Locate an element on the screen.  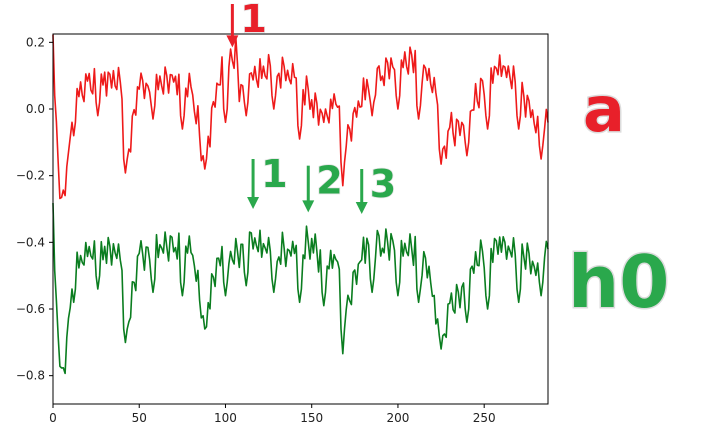
x-tick-label: 150 is located at coordinates (311, 418).